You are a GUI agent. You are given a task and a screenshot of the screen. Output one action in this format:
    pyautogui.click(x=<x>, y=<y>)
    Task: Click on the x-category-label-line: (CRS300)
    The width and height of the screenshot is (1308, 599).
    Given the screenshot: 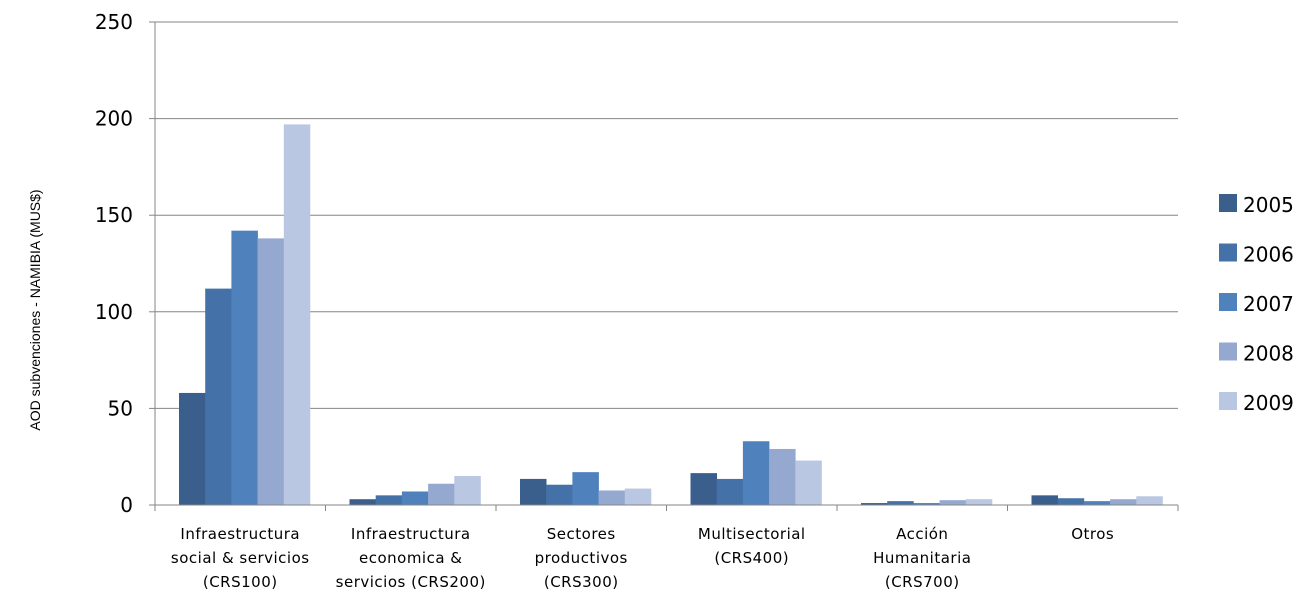 What is the action you would take?
    pyautogui.click(x=581, y=582)
    